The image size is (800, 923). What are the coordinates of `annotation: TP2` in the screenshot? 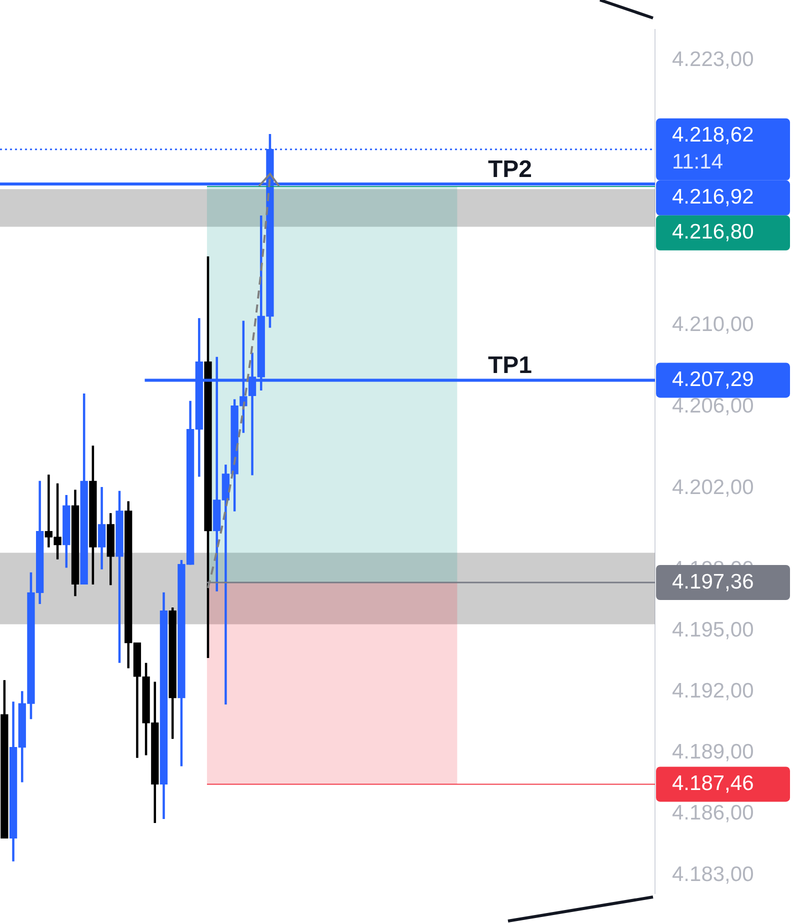 It's located at (510, 170).